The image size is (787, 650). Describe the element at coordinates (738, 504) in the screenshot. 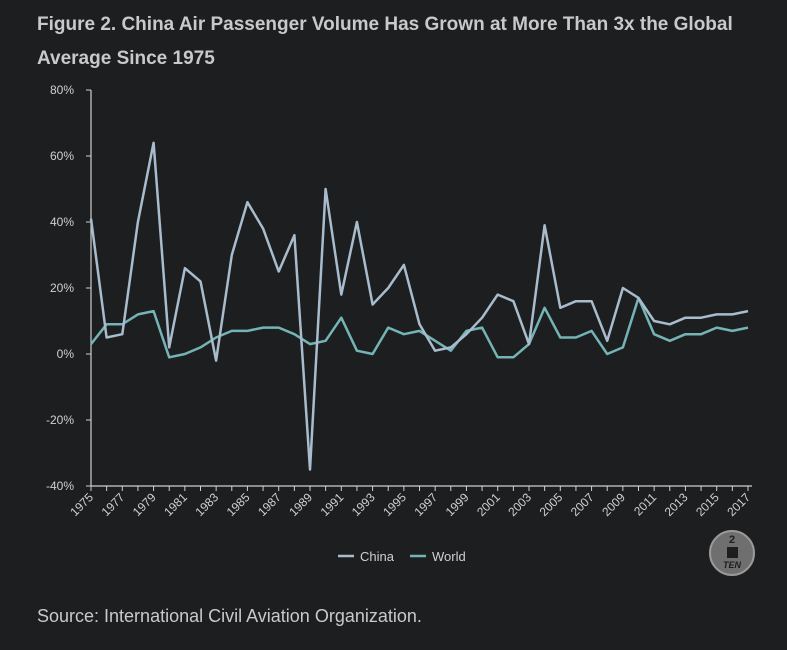

I see `x-tick-label: 2017` at that location.